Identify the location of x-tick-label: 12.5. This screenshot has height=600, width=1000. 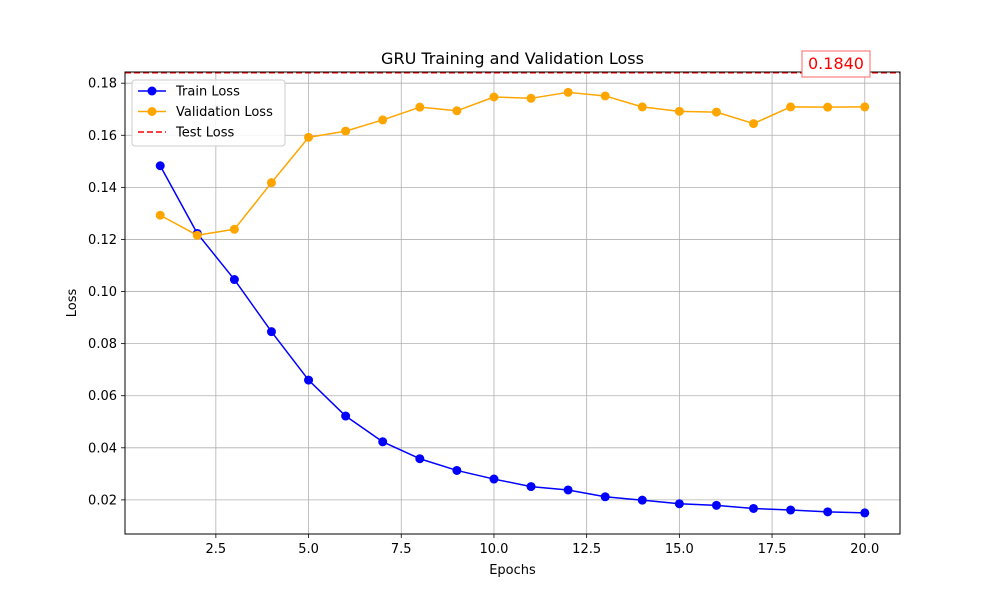
(586, 549).